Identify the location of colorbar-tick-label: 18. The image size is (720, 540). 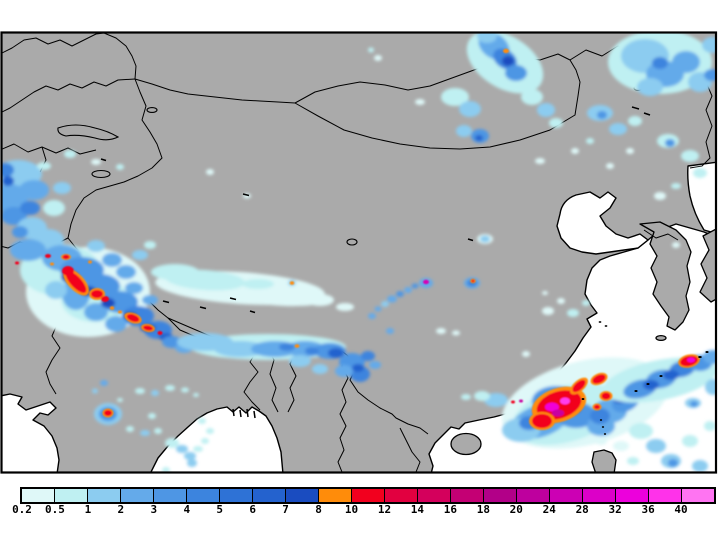
(483, 509).